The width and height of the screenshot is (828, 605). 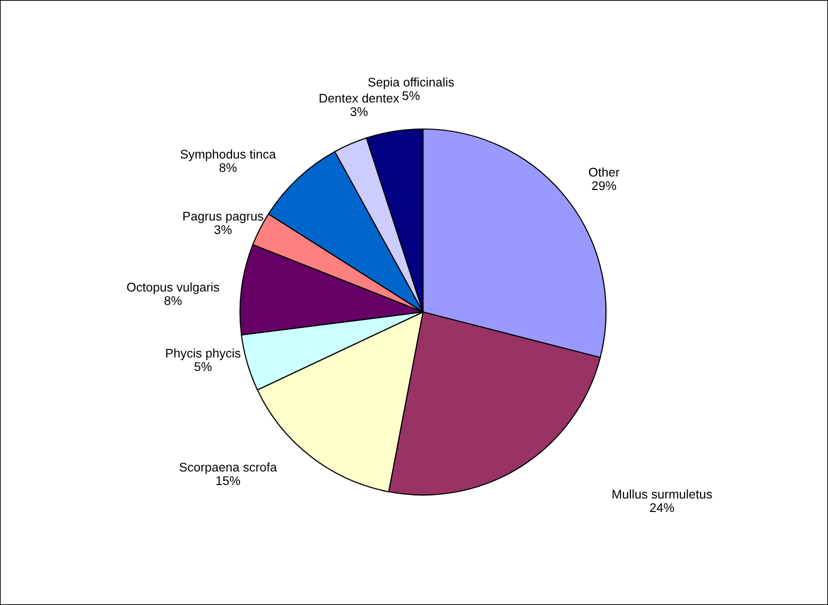 What do you see at coordinates (360, 98) in the screenshot?
I see `slice-label: Dentex dentex` at bounding box center [360, 98].